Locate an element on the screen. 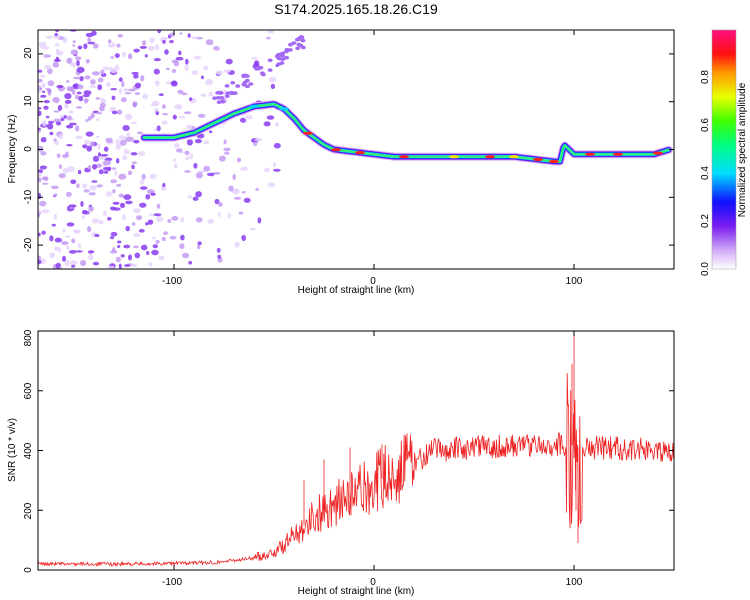 The image size is (750, 600). spectrogram-x-tick: -100 is located at coordinates (172, 281).